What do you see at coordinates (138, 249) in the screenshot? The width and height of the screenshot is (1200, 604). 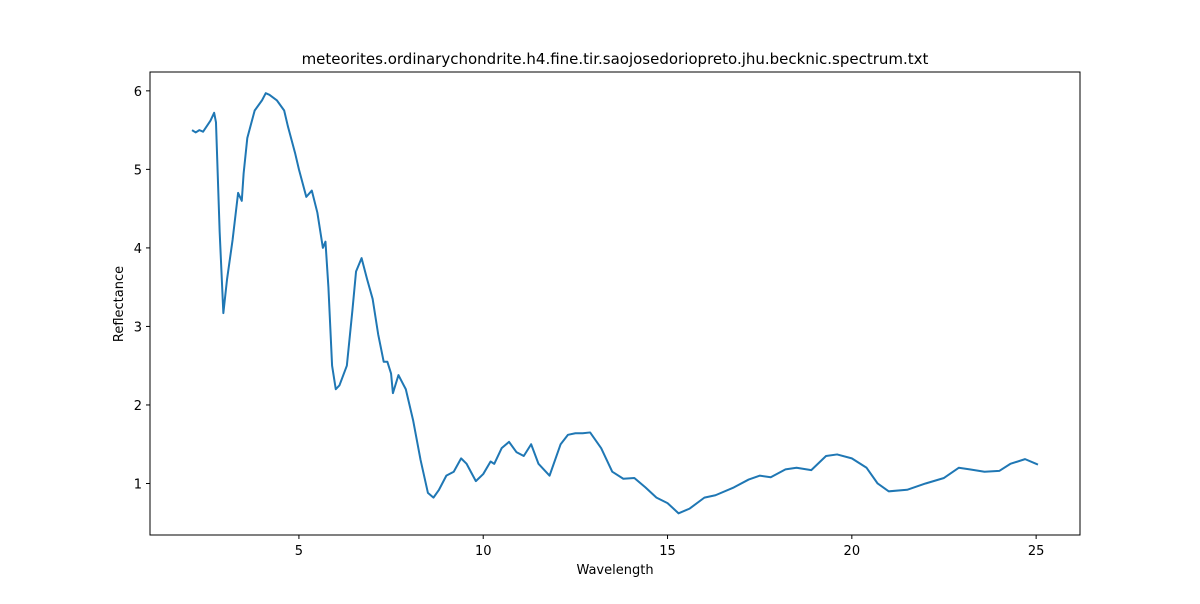 I see `y-tick-label: 4` at bounding box center [138, 249].